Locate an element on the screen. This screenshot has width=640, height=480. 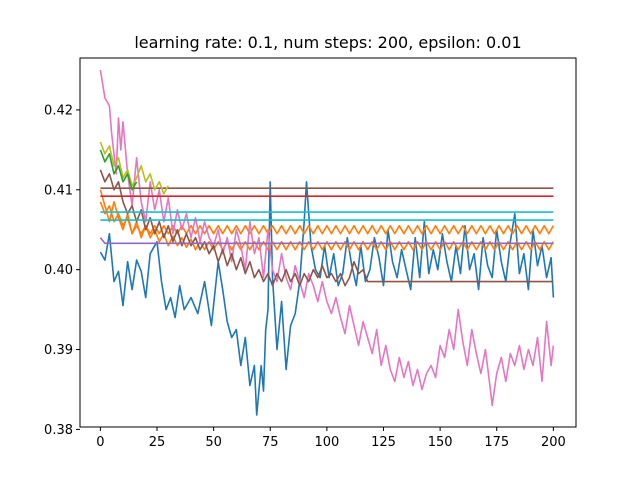
x-tick-label: 75 is located at coordinates (270, 442).